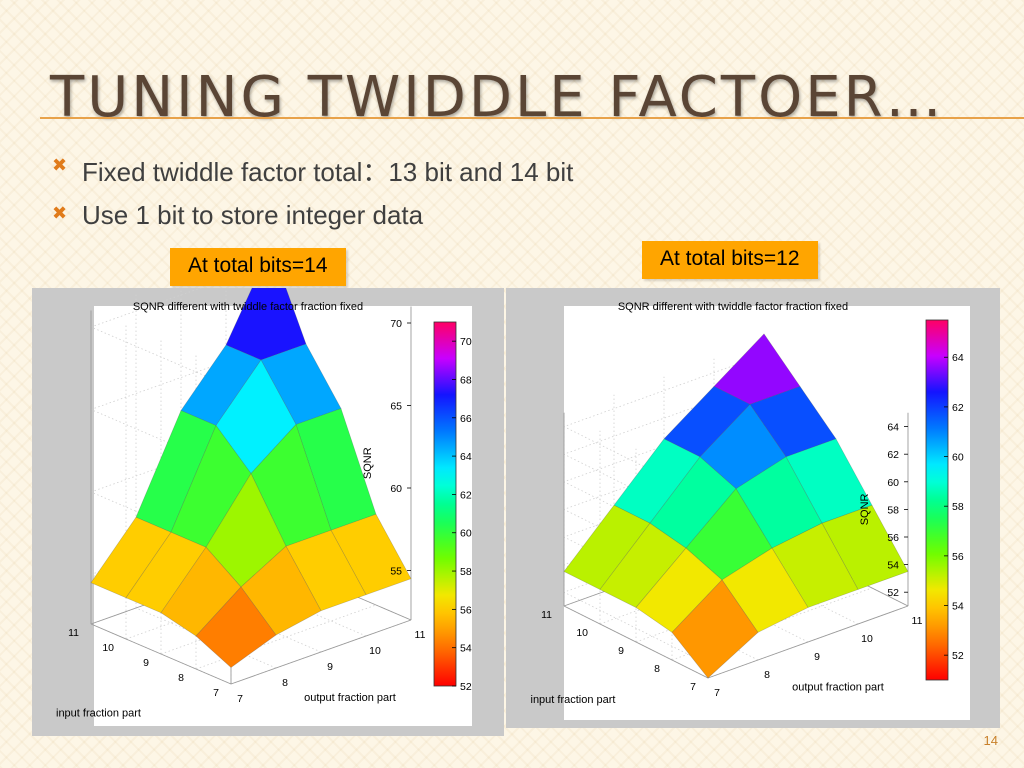  What do you see at coordinates (990, 740) in the screenshot?
I see `slide-number: 14` at bounding box center [990, 740].